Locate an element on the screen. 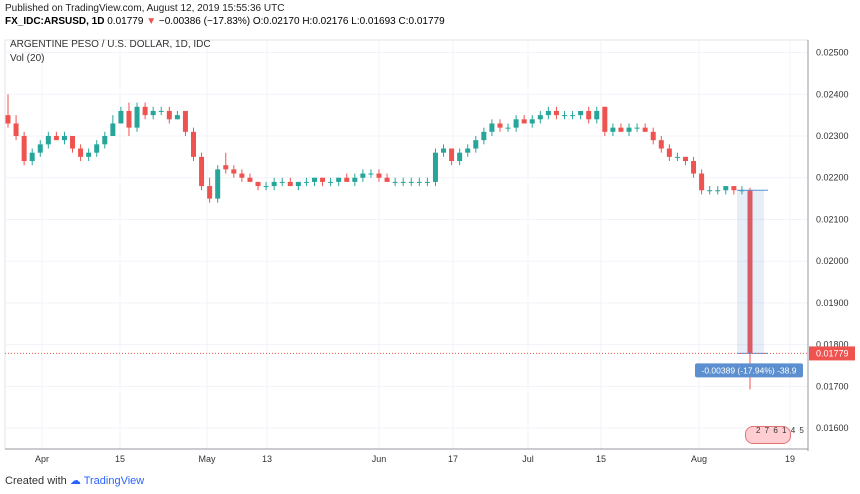 This screenshot has width=860, height=494. y-tick-label: 0.02400 is located at coordinates (832, 94).